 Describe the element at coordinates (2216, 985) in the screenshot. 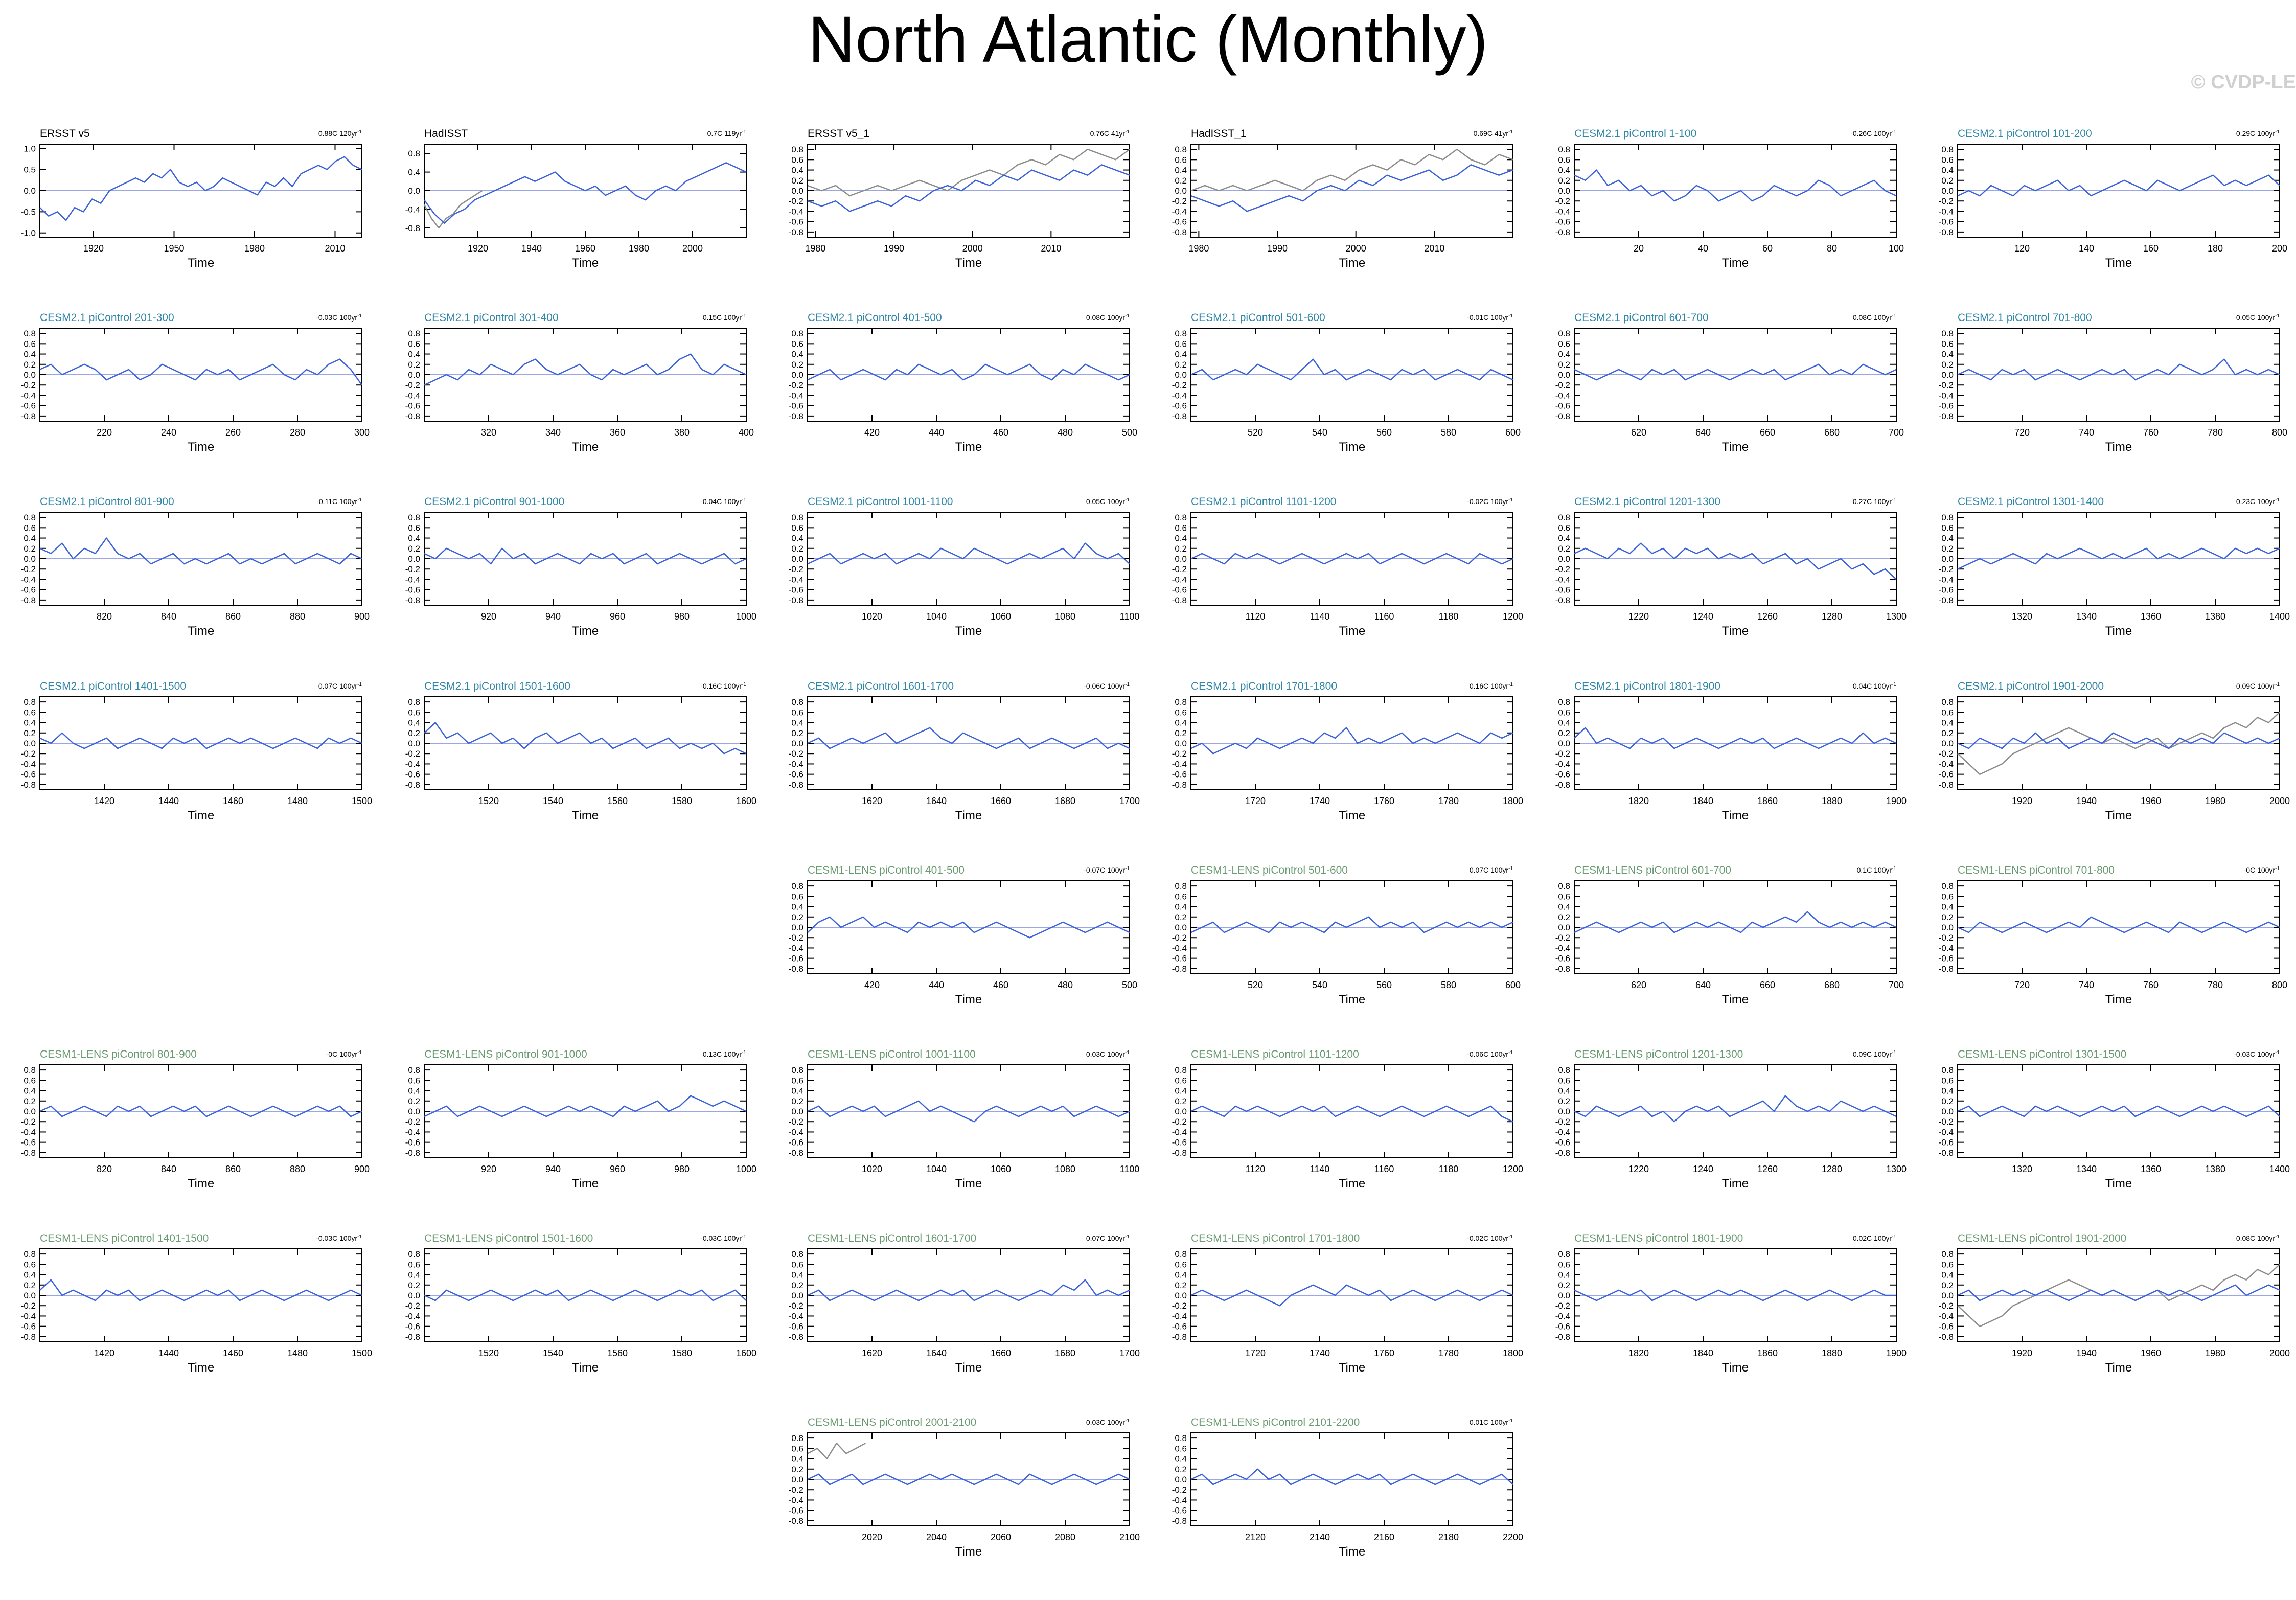

I see `x-tick-label: 780` at that location.